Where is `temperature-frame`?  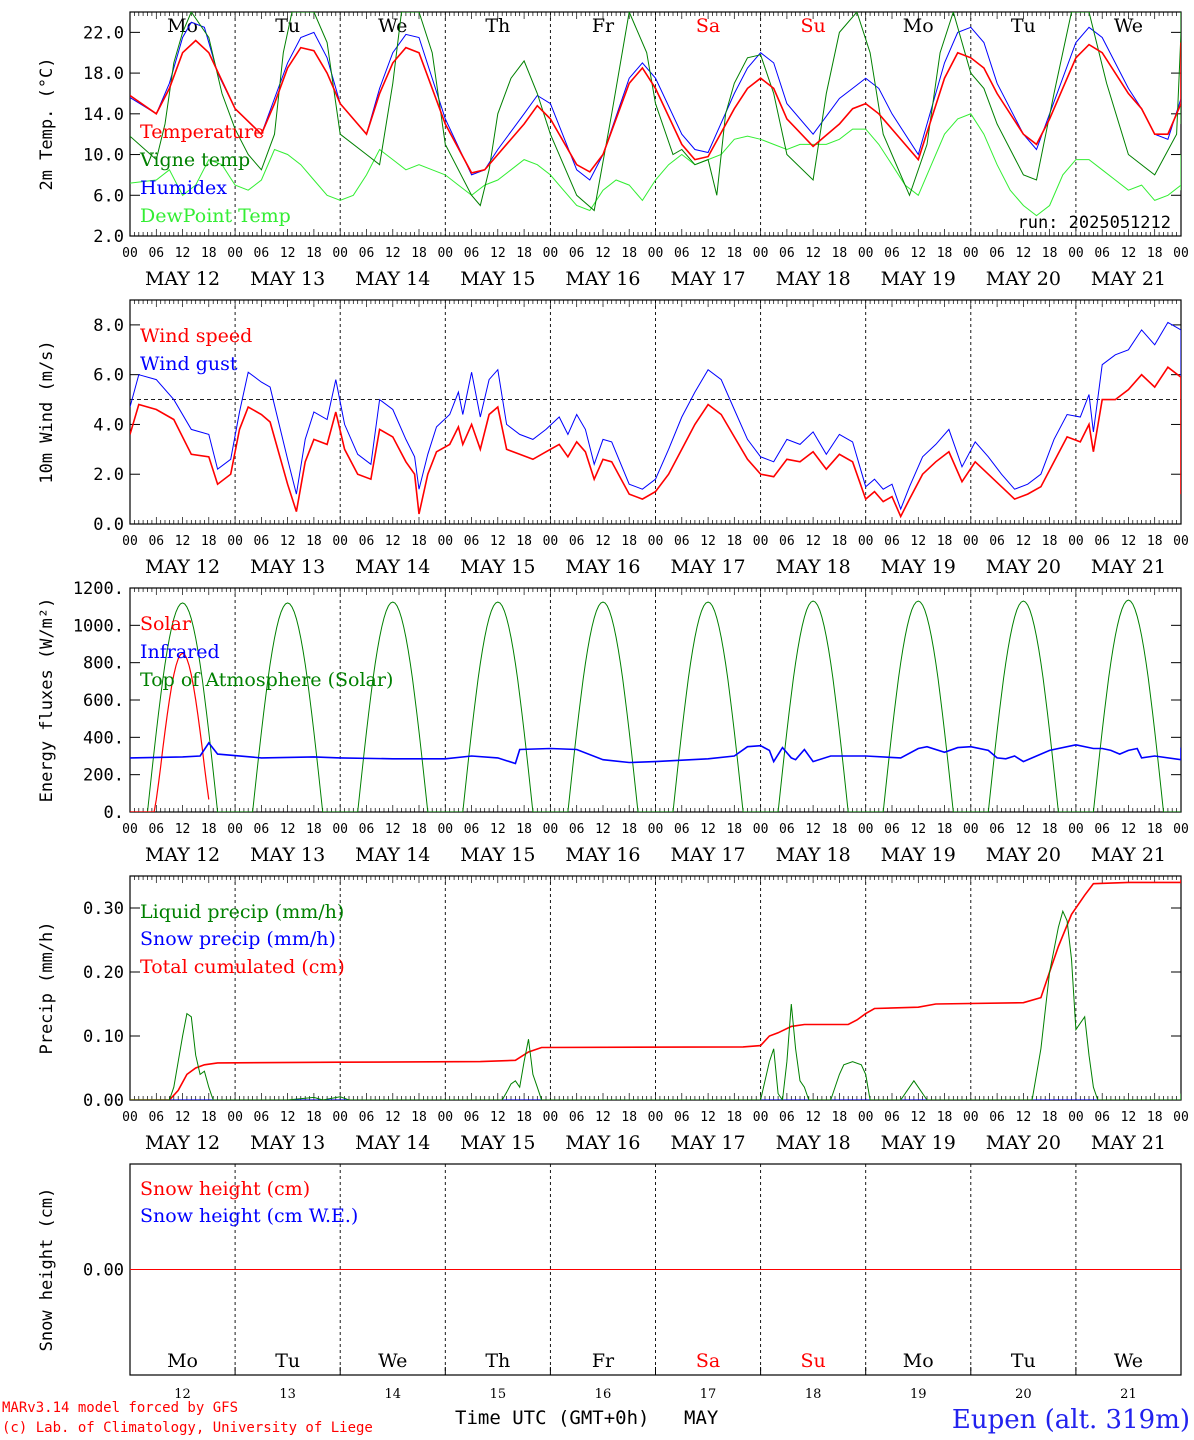
temperature-frame is located at coordinates (655, 124).